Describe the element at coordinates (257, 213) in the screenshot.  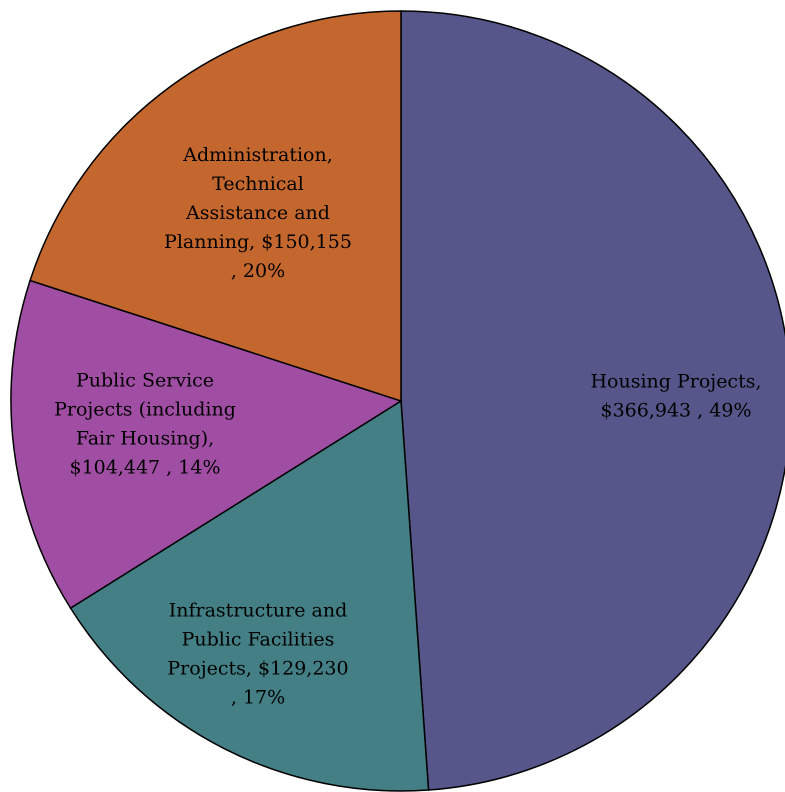
I see `data-label: Assistance and` at that location.